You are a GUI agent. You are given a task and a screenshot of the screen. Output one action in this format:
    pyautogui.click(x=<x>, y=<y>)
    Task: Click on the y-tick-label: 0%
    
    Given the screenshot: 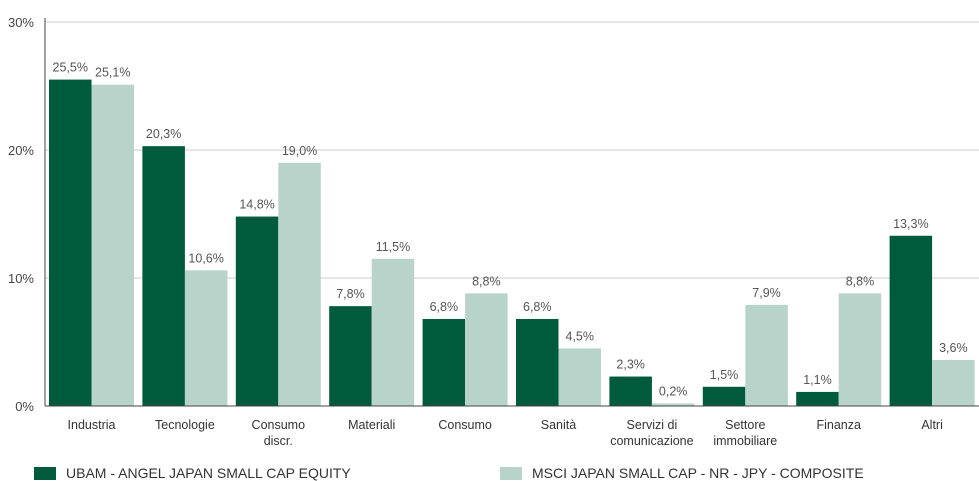 What is the action you would take?
    pyautogui.click(x=24, y=406)
    